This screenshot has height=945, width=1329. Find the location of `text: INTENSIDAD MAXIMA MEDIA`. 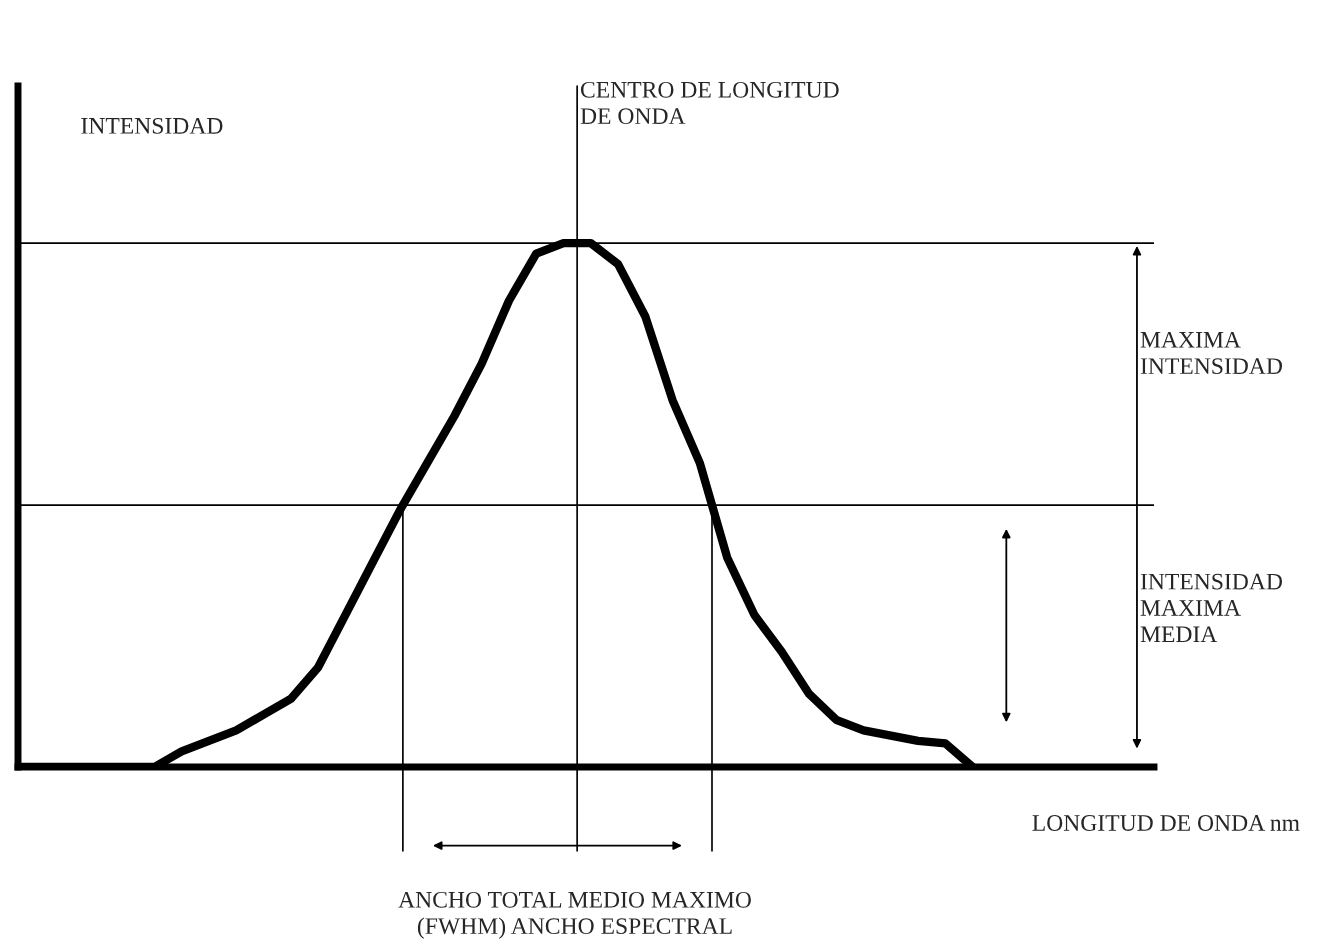

text: INTENSIDAD MAXIMA MEDIA is located at coordinates (1211, 608).